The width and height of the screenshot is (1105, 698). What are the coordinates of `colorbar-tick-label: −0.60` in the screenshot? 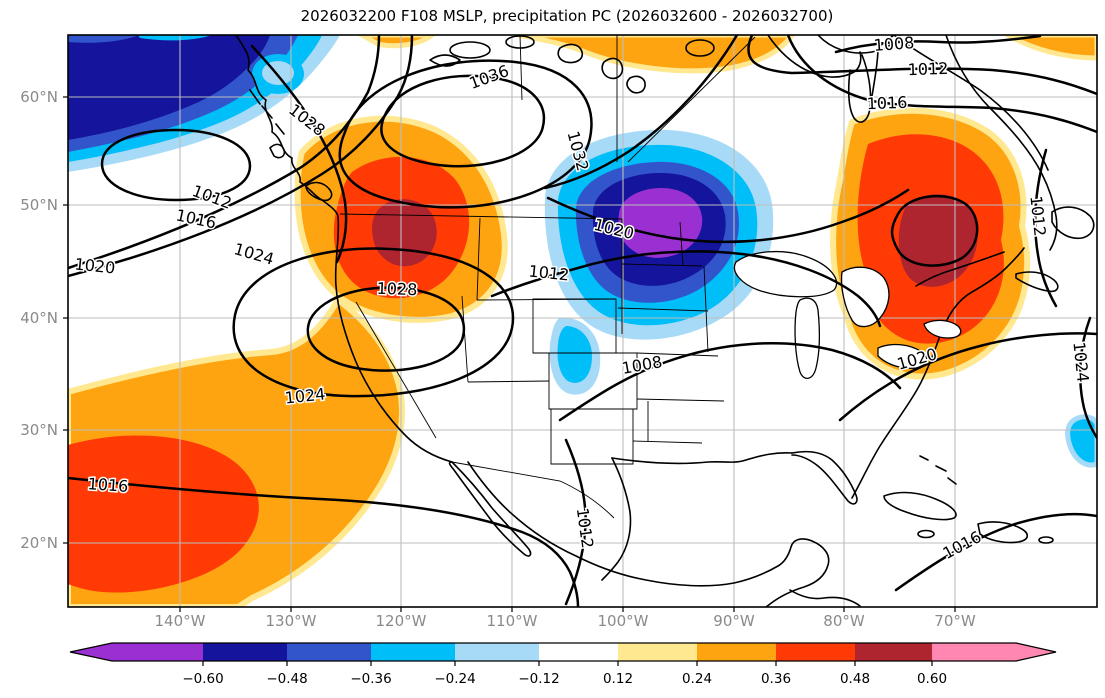 It's located at (202, 679).